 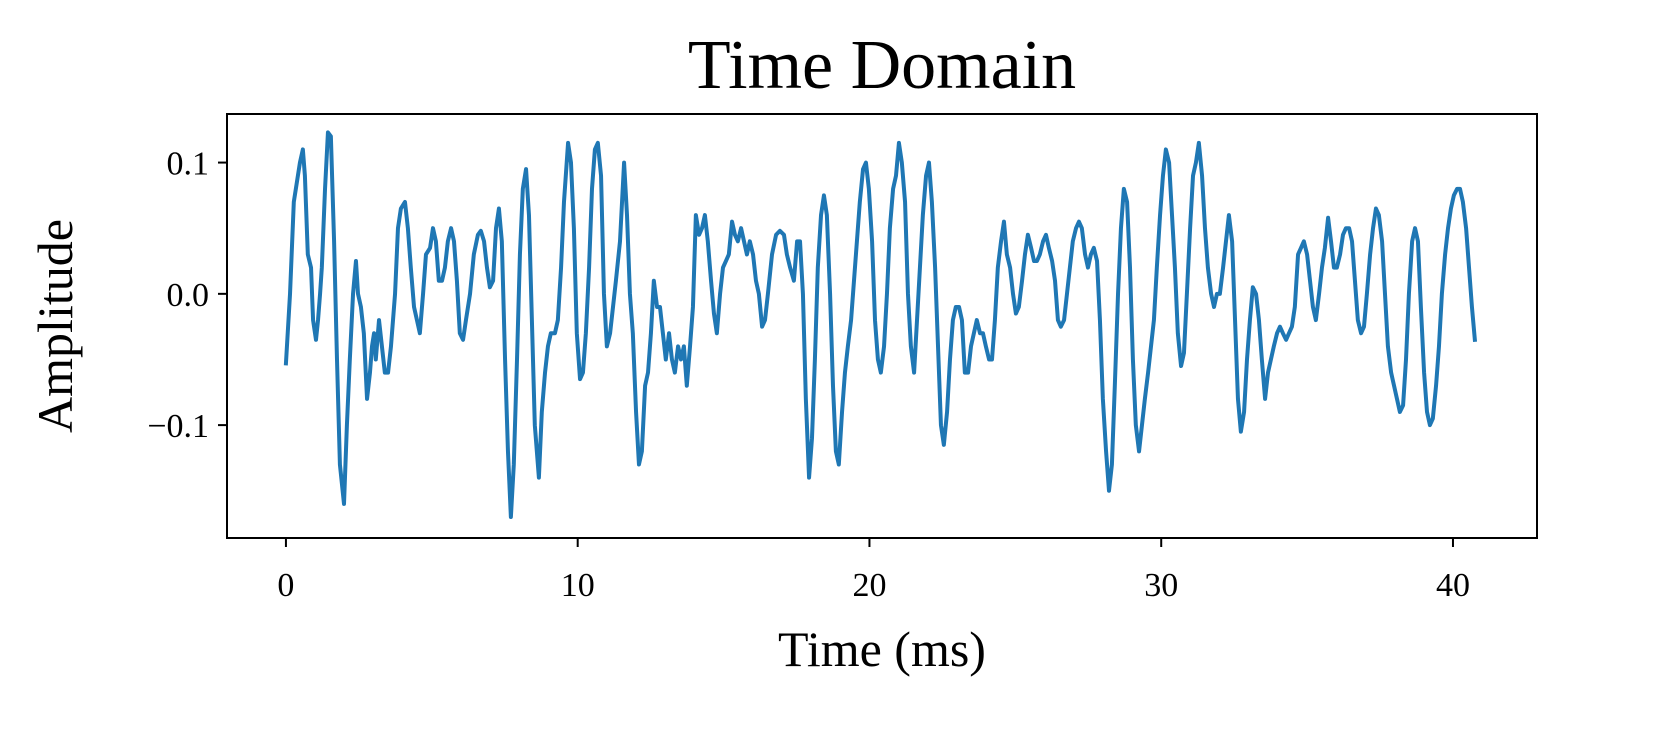 What do you see at coordinates (578, 585) in the screenshot?
I see `x-tick-label: 10` at bounding box center [578, 585].